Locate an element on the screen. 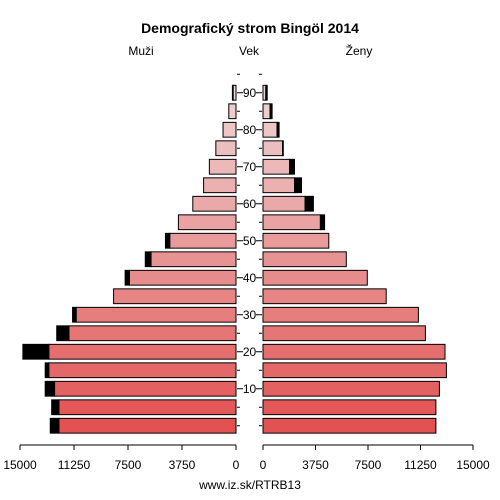 The width and height of the screenshot is (500, 500). left-x-tick-label: 11250 is located at coordinates (74, 465).